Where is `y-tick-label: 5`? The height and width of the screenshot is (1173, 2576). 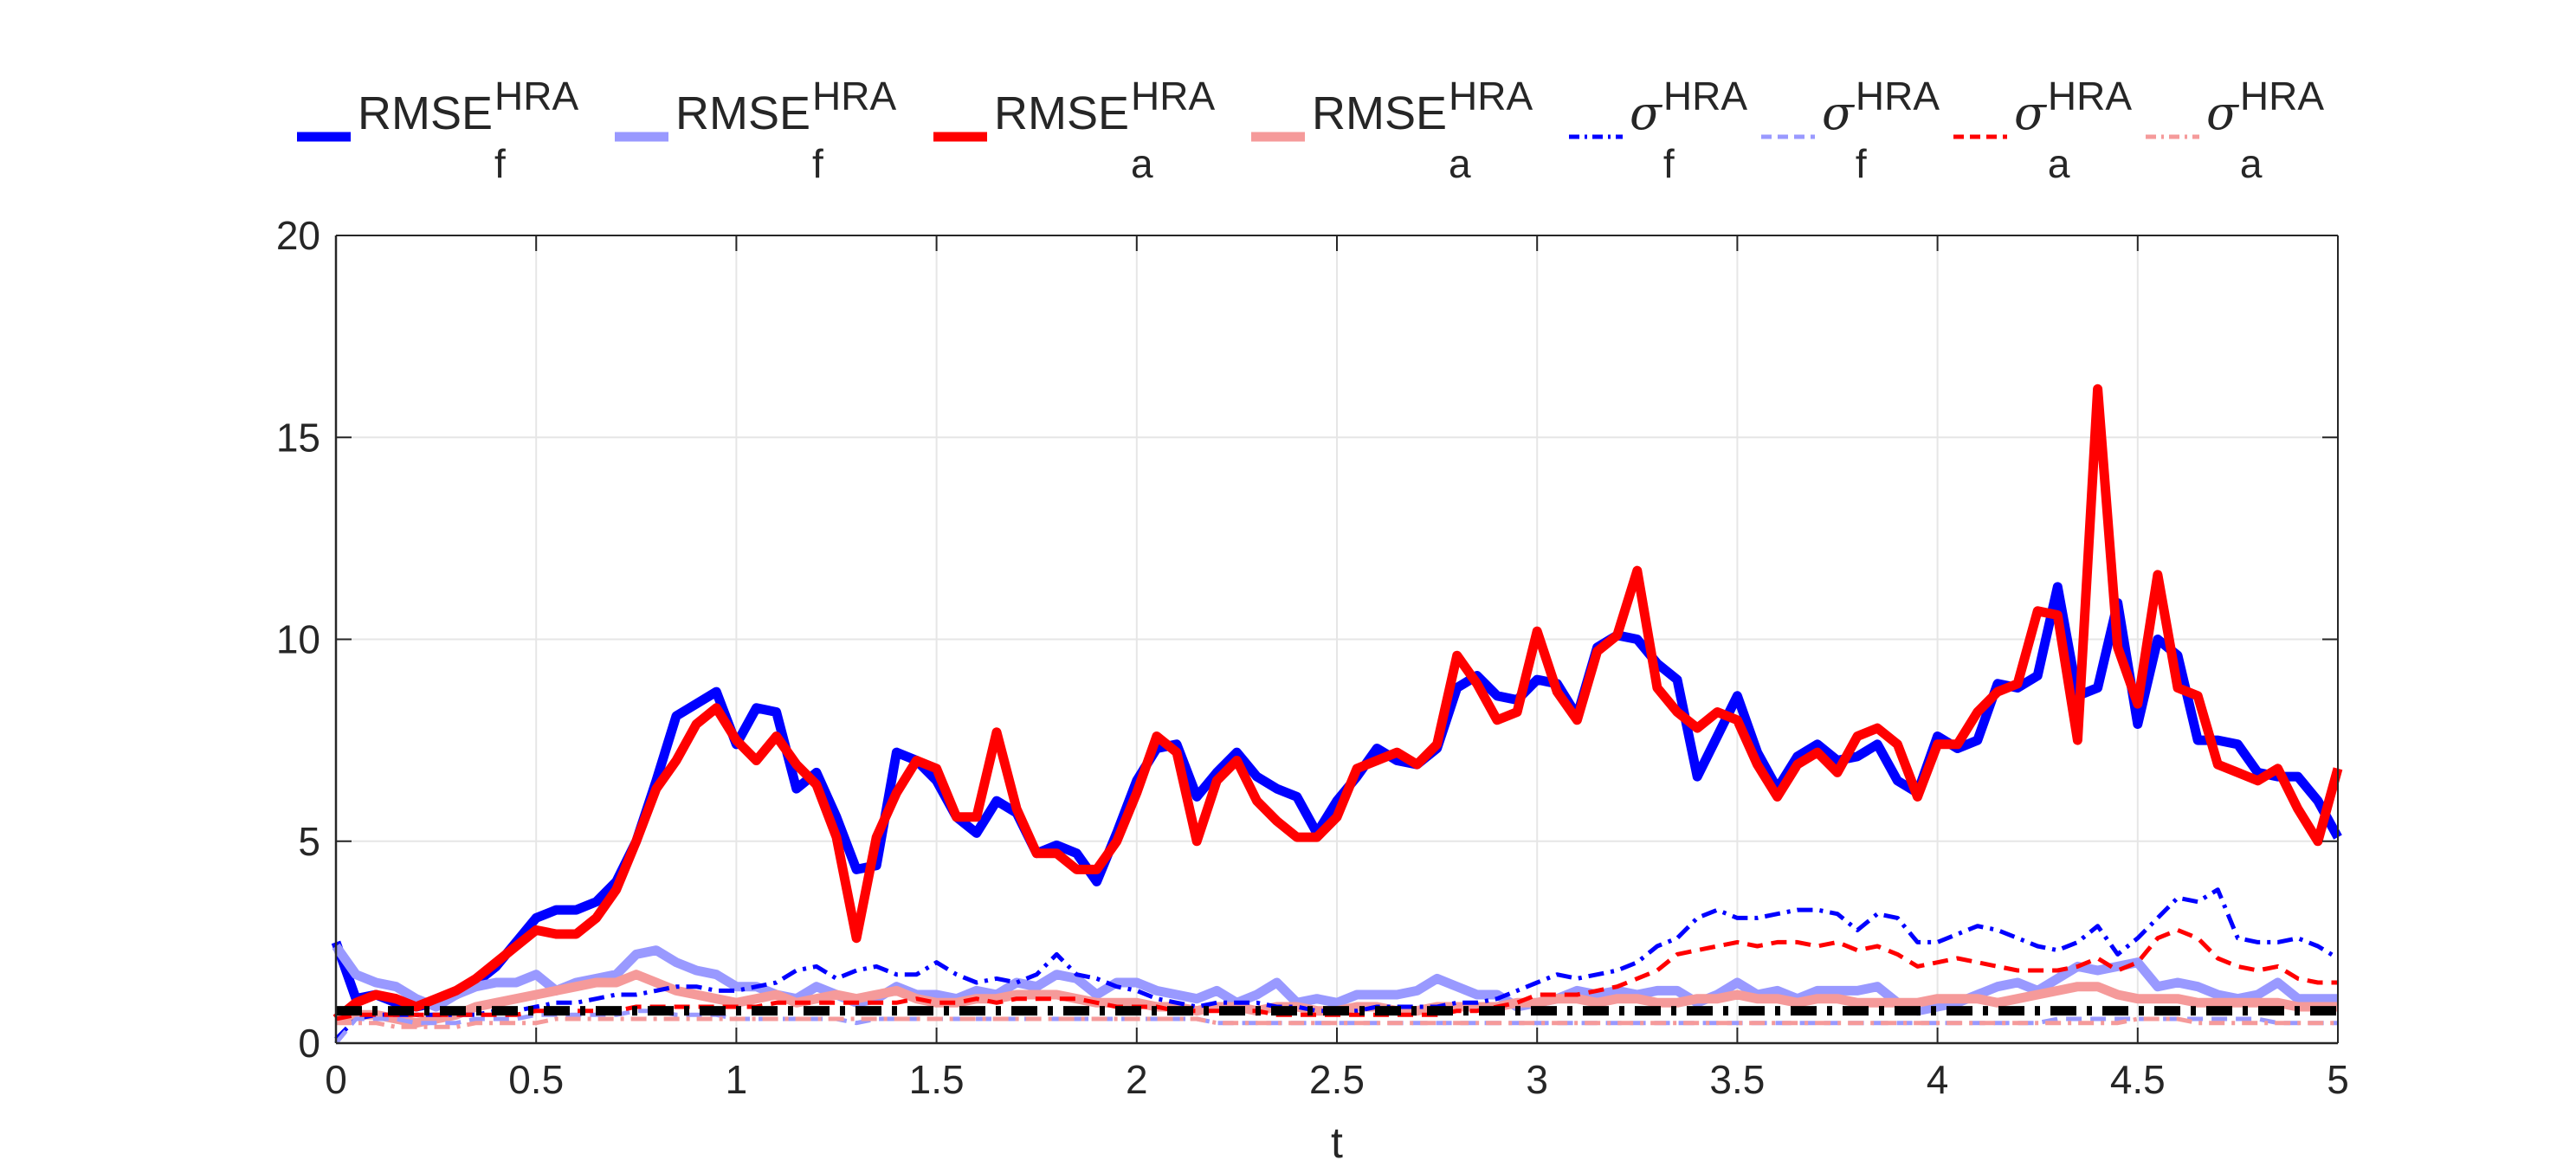 y-tick-label: 5 is located at coordinates (309, 841).